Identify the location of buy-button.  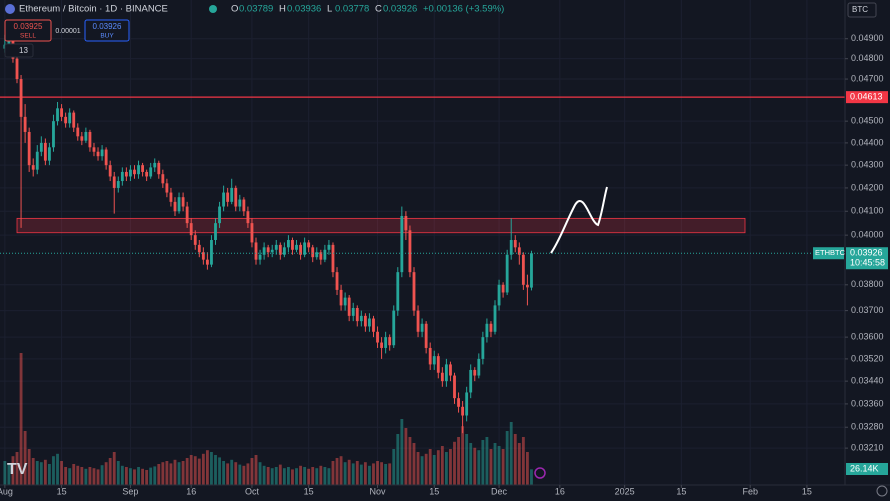
(107, 30).